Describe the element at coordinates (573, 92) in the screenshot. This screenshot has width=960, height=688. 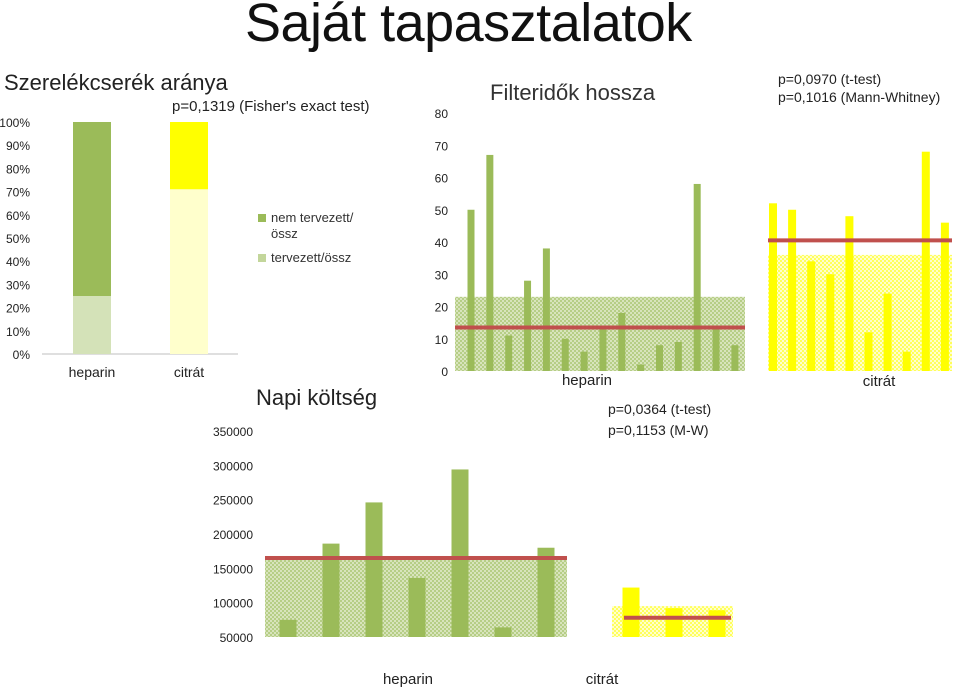
I see `chart2-title: Filteridők hossza` at that location.